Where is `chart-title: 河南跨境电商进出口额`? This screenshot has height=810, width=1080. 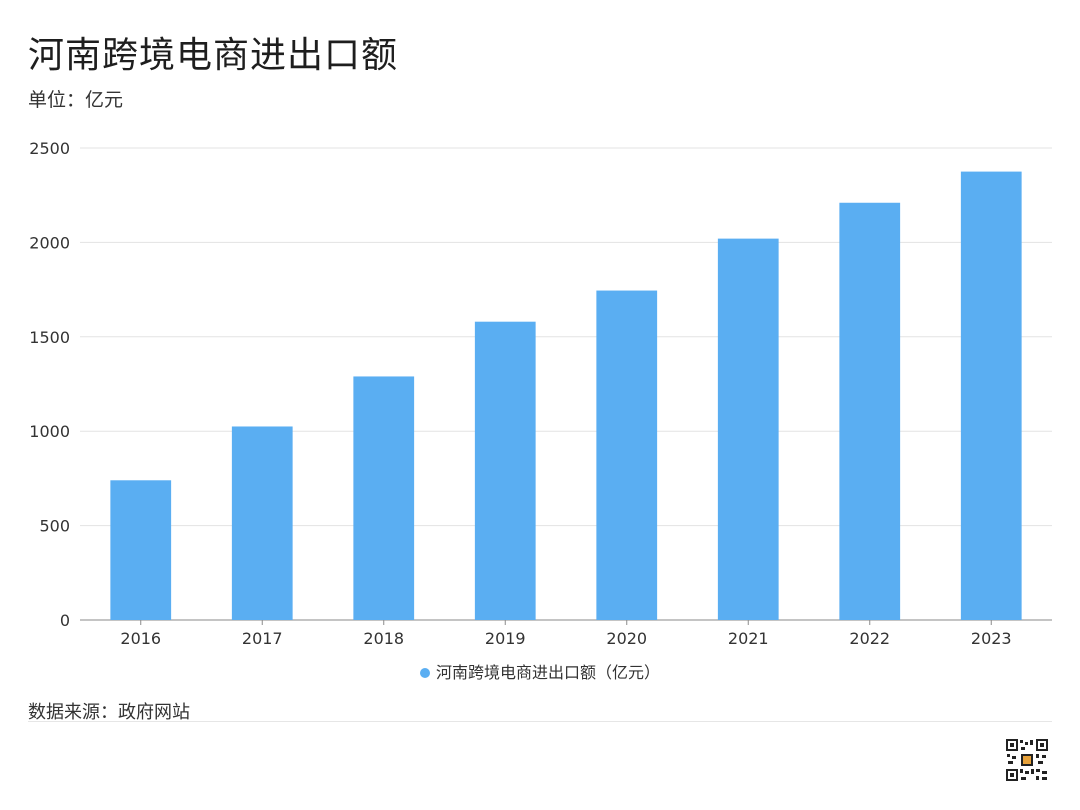 chart-title: 河南跨境电商进出口额 is located at coordinates (213, 55).